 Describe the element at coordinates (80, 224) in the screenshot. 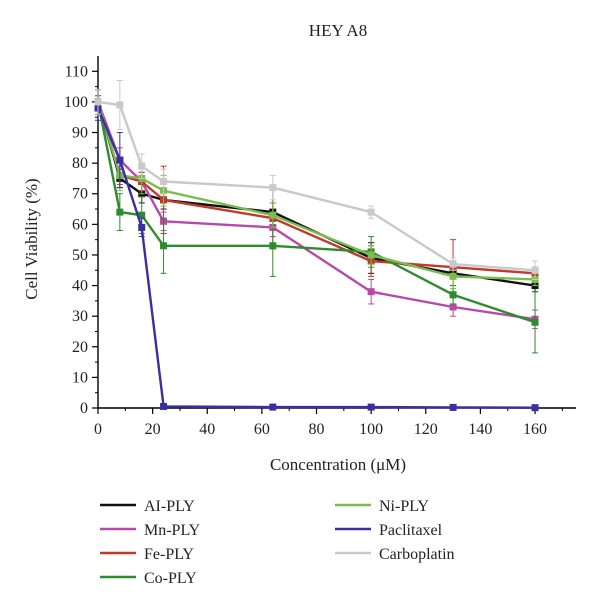

I see `y-tick-label: 60` at that location.